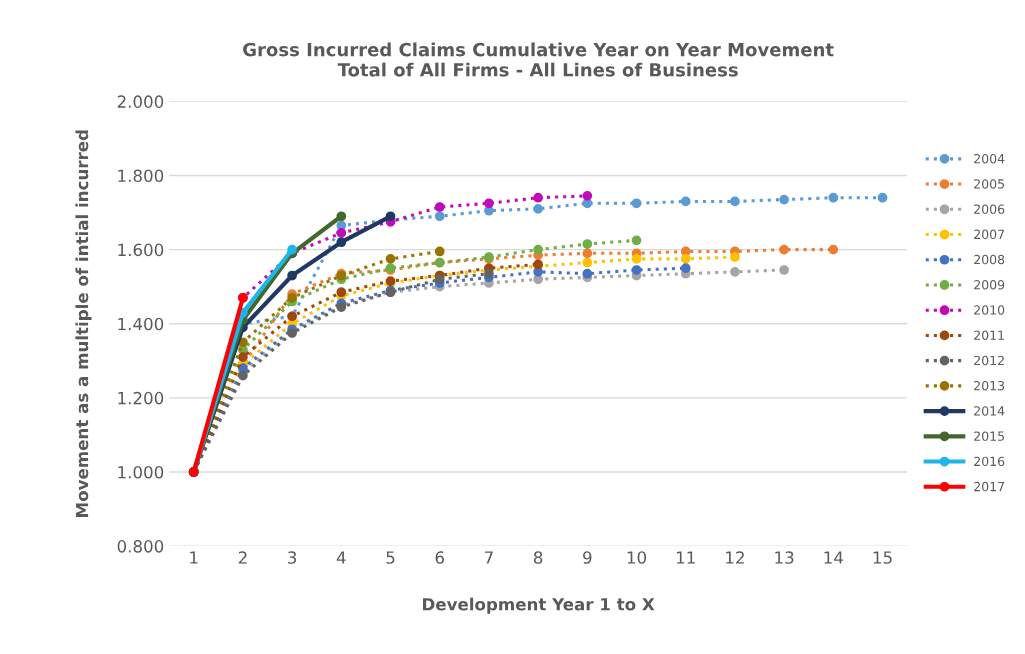 This screenshot has width=1025, height=654. I want to click on legend-label: 2014, so click(989, 411).